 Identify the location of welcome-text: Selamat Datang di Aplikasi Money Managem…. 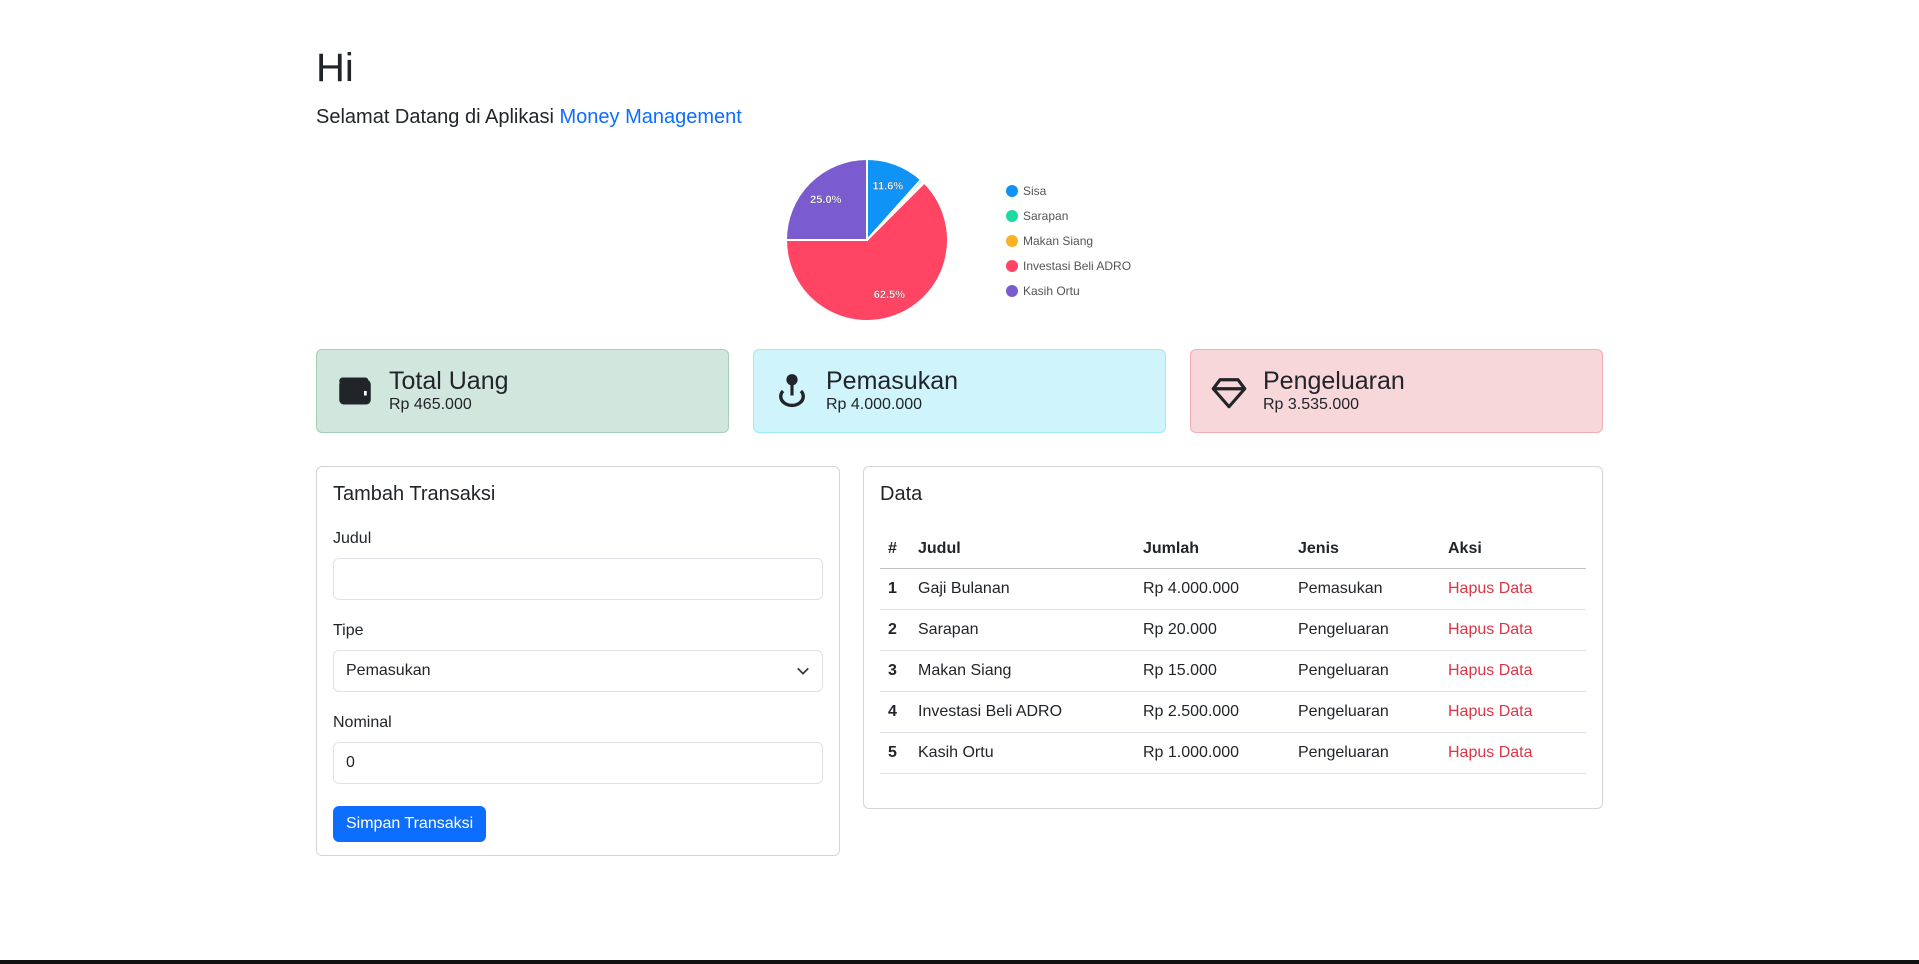
(529, 117).